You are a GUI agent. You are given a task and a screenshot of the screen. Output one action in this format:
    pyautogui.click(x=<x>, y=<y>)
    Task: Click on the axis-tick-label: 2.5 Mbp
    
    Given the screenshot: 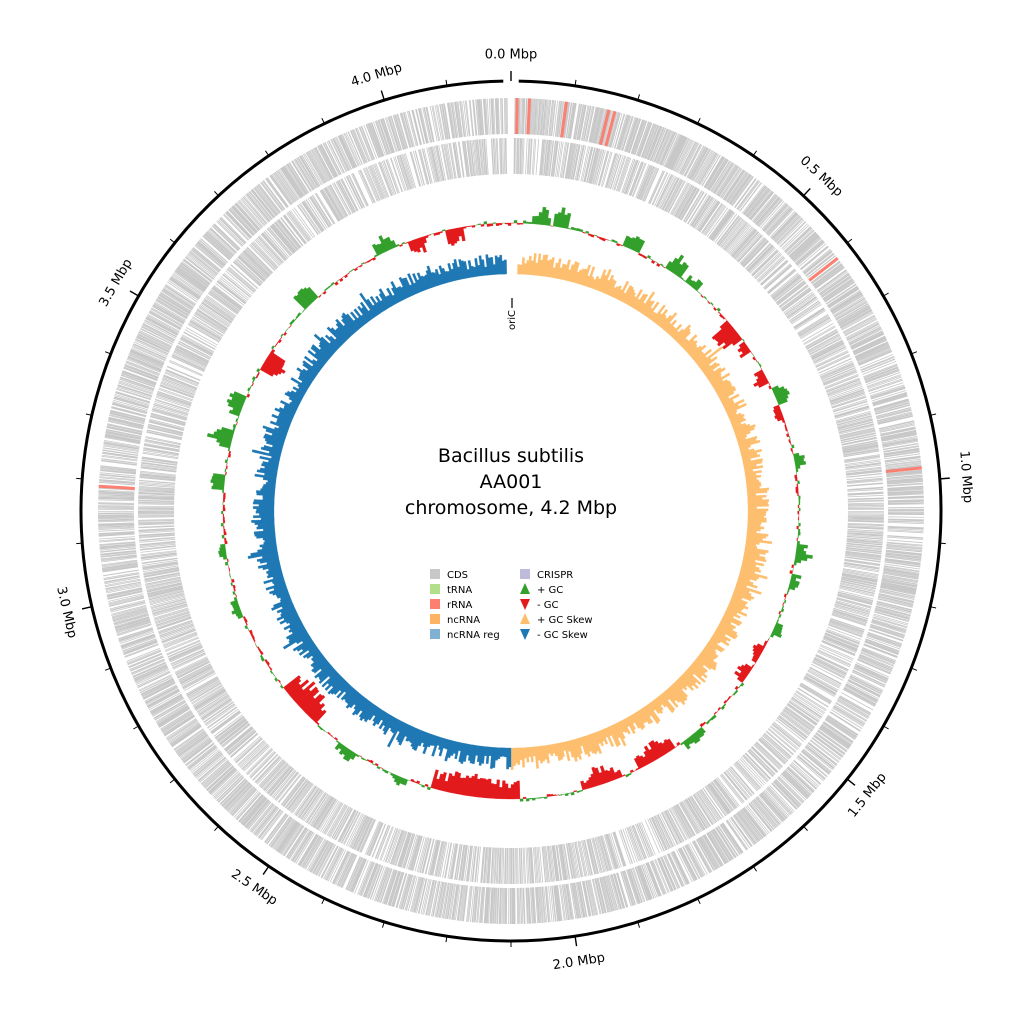 What is the action you would take?
    pyautogui.click(x=254, y=888)
    